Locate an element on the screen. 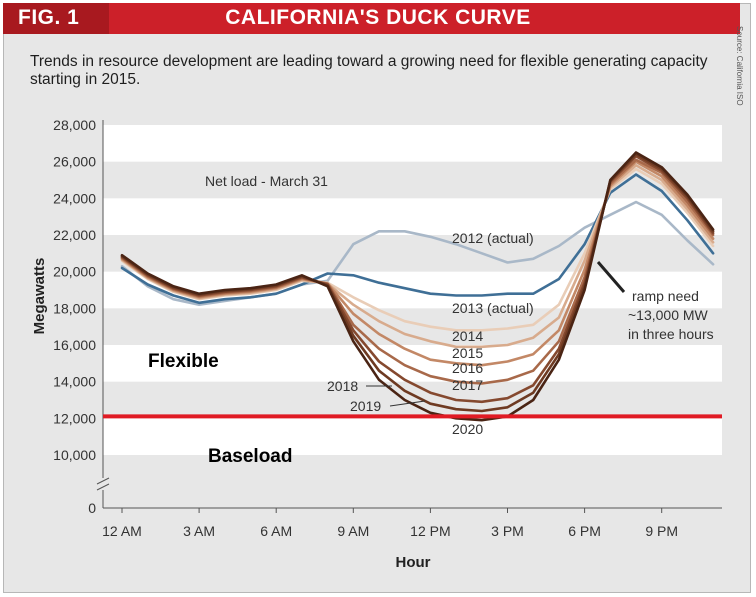  series-line-2012 is located at coordinates (417, 253).